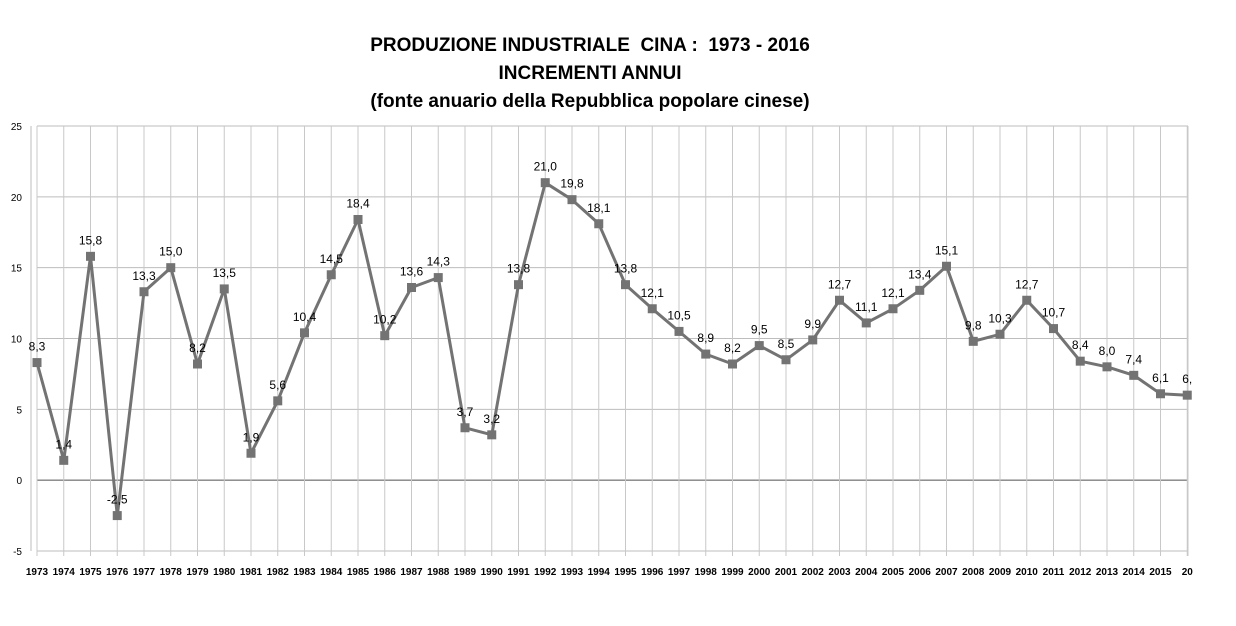 The image size is (1236, 626). I want to click on x-tick-label: 1993, so click(572, 572).